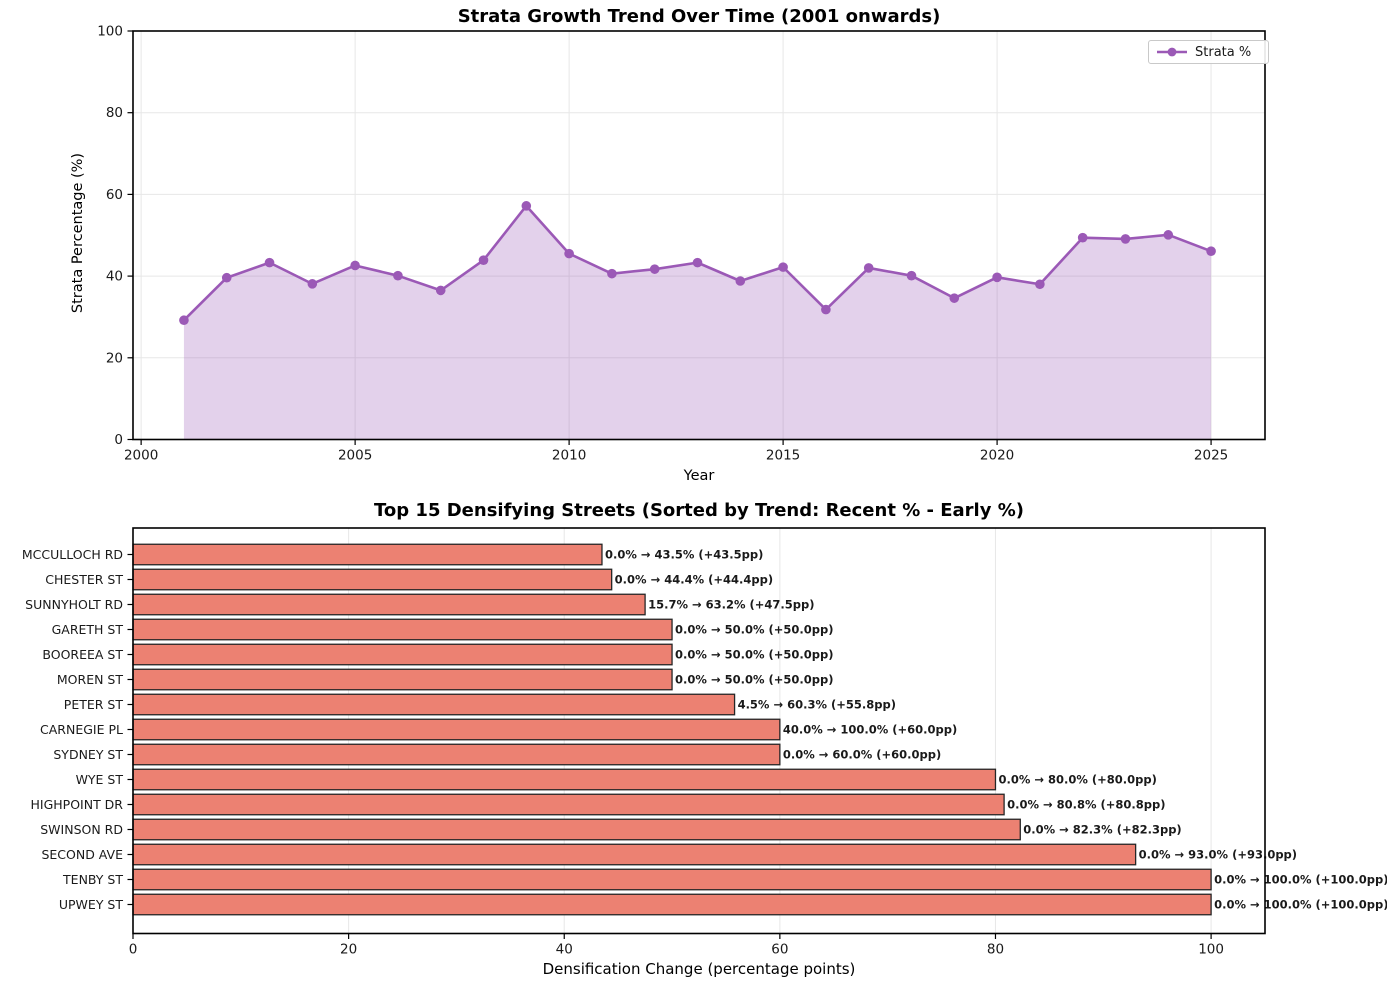 This screenshot has height=989, width=1387. I want to click on bar-annotation: 4.5% → 60.3% (+55.8pp), so click(817, 705).